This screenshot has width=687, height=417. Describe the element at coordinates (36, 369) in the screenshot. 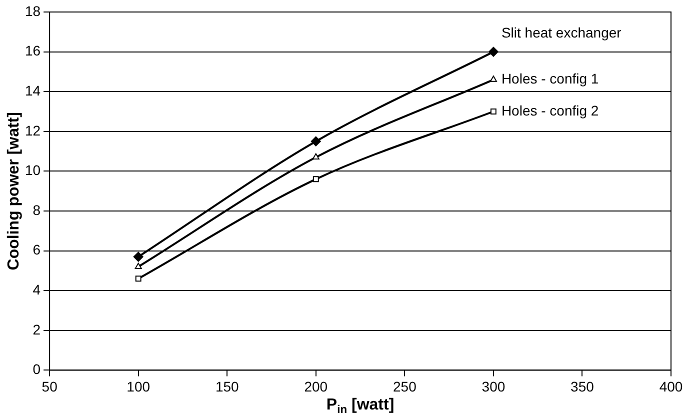

I see `y-tick-label: 0` at that location.